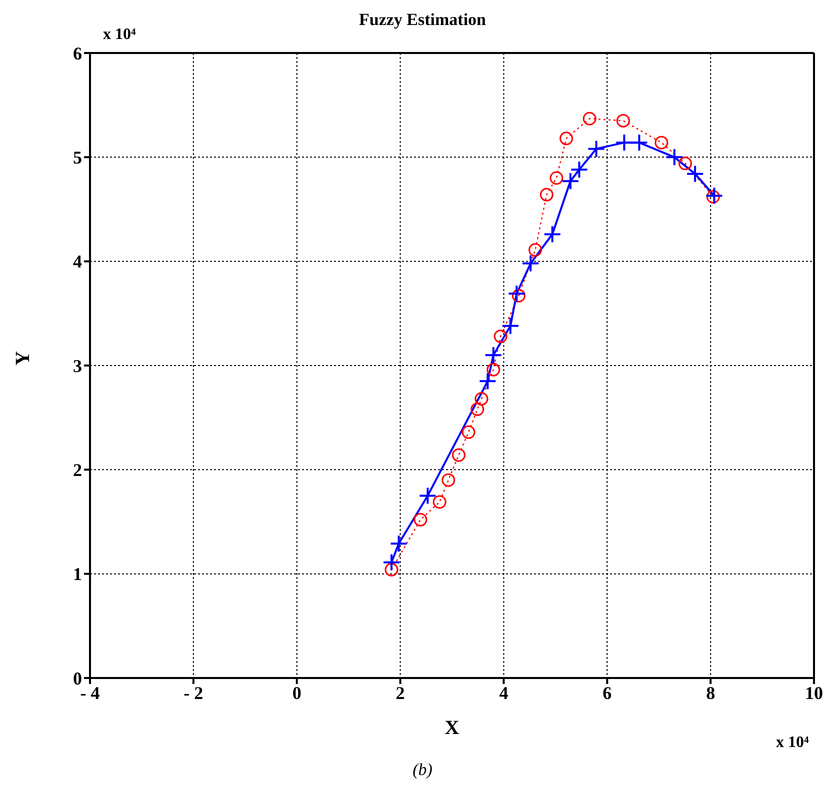  What do you see at coordinates (77, 262) in the screenshot?
I see `y-tick-label: 4` at bounding box center [77, 262].